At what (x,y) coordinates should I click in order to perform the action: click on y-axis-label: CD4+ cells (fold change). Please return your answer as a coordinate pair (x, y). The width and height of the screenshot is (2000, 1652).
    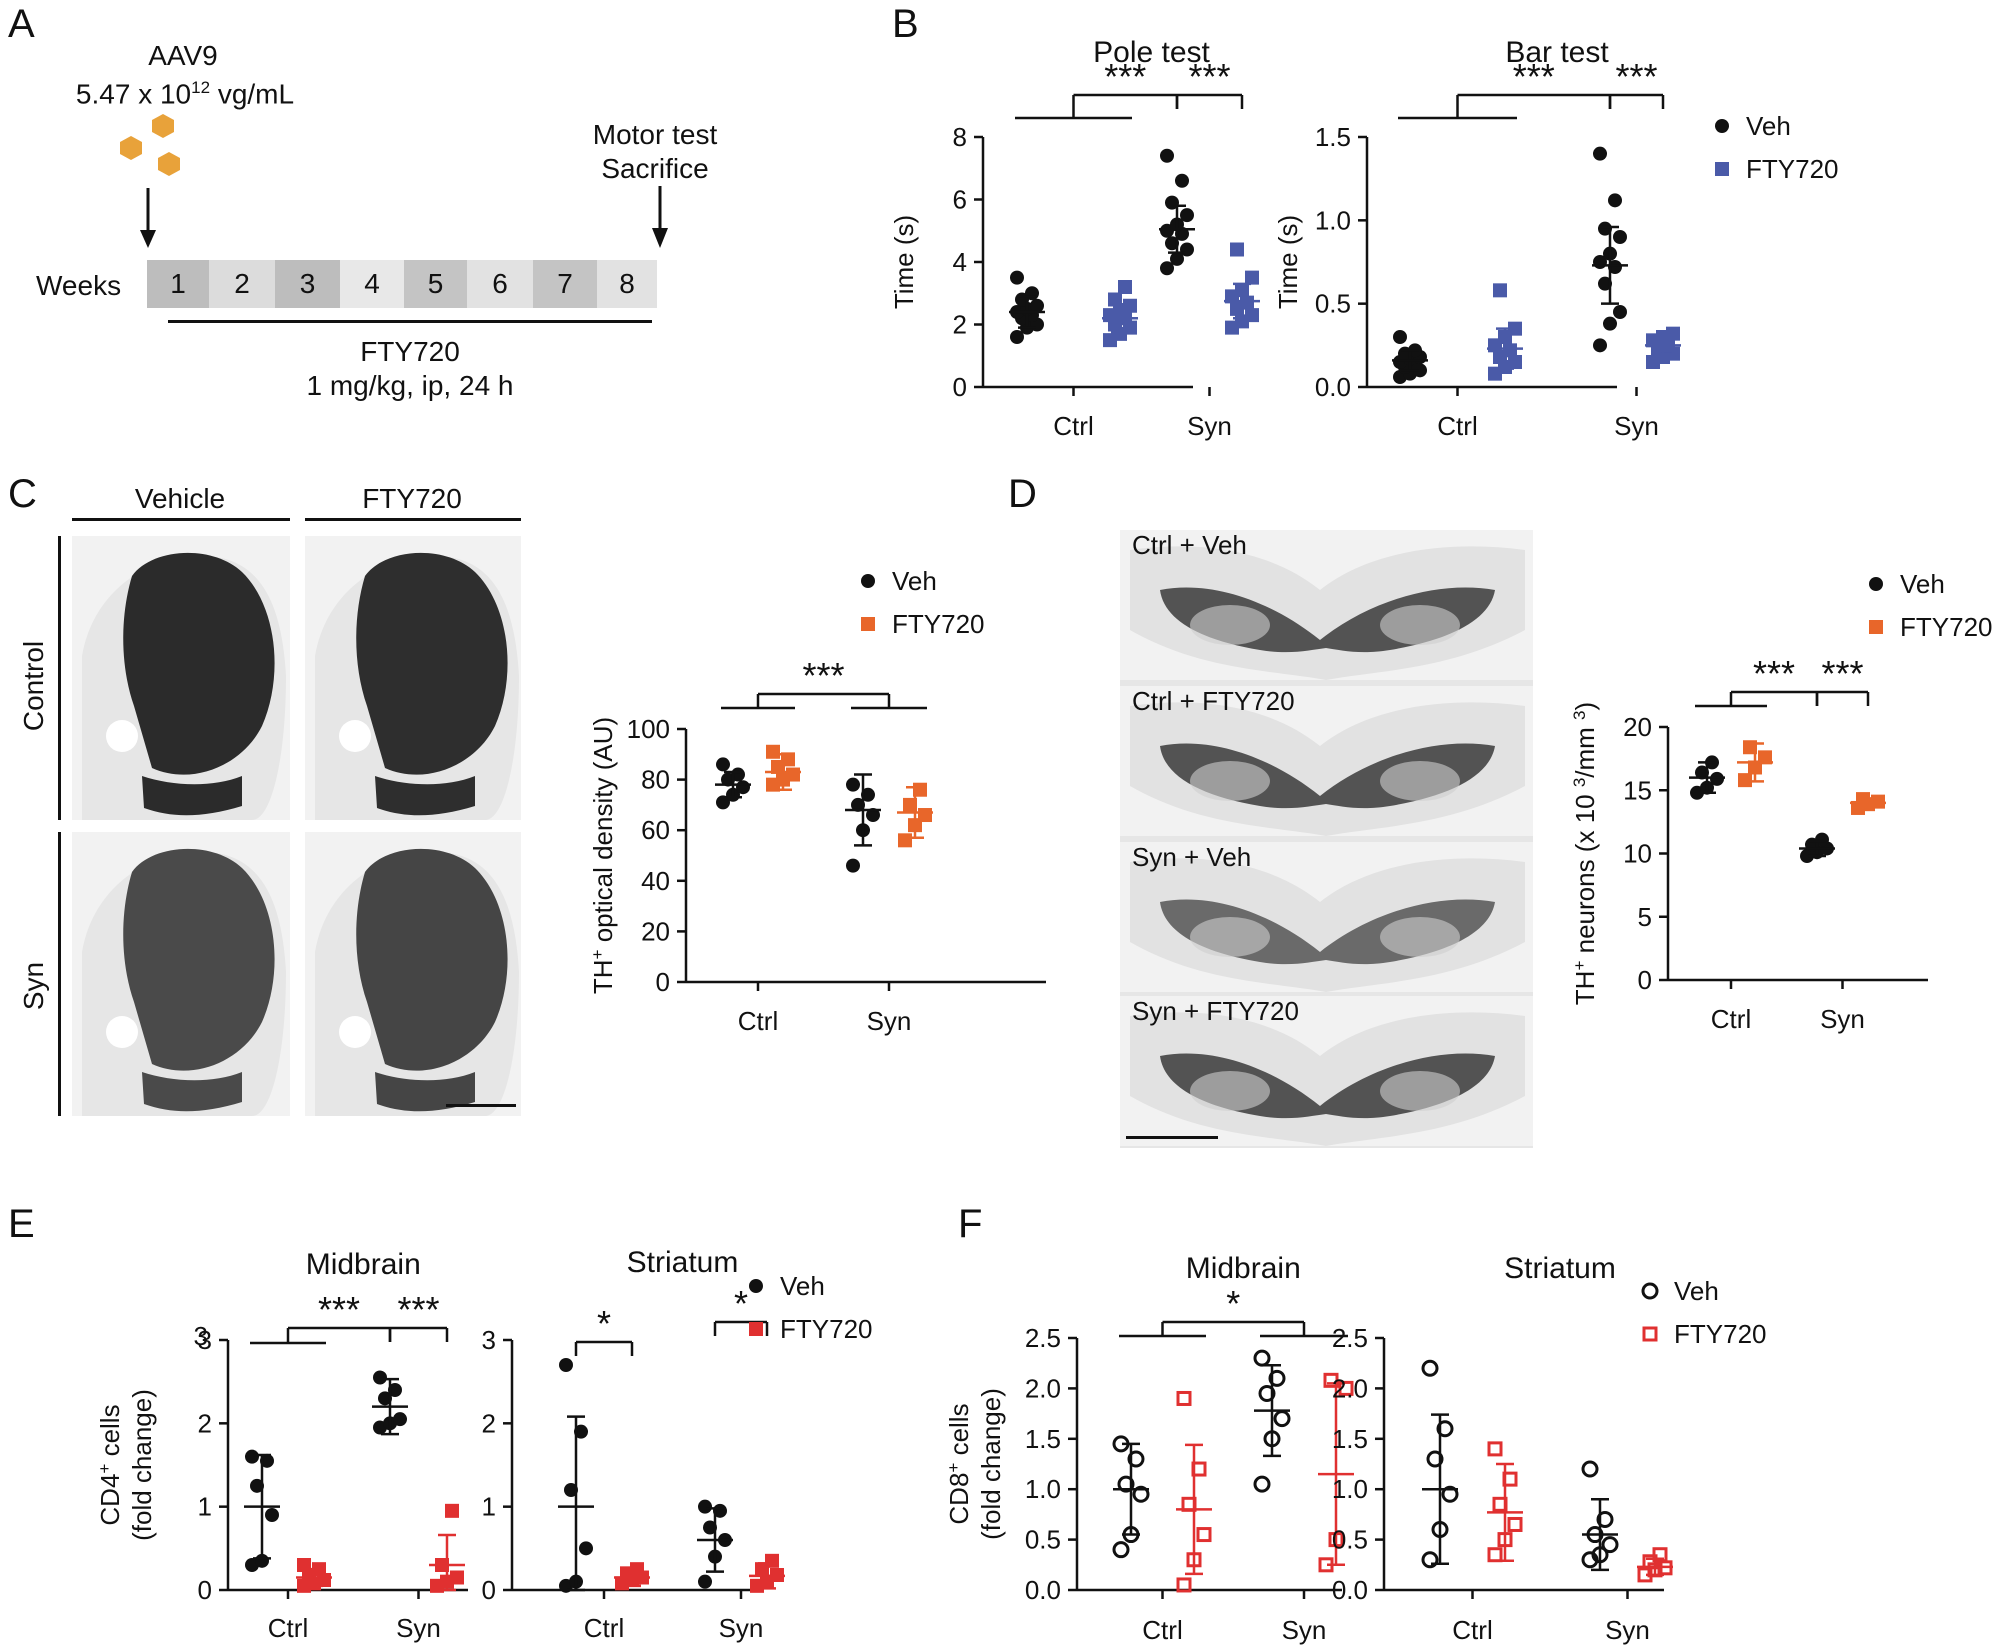
    Looking at the image, I should click on (126, 1465).